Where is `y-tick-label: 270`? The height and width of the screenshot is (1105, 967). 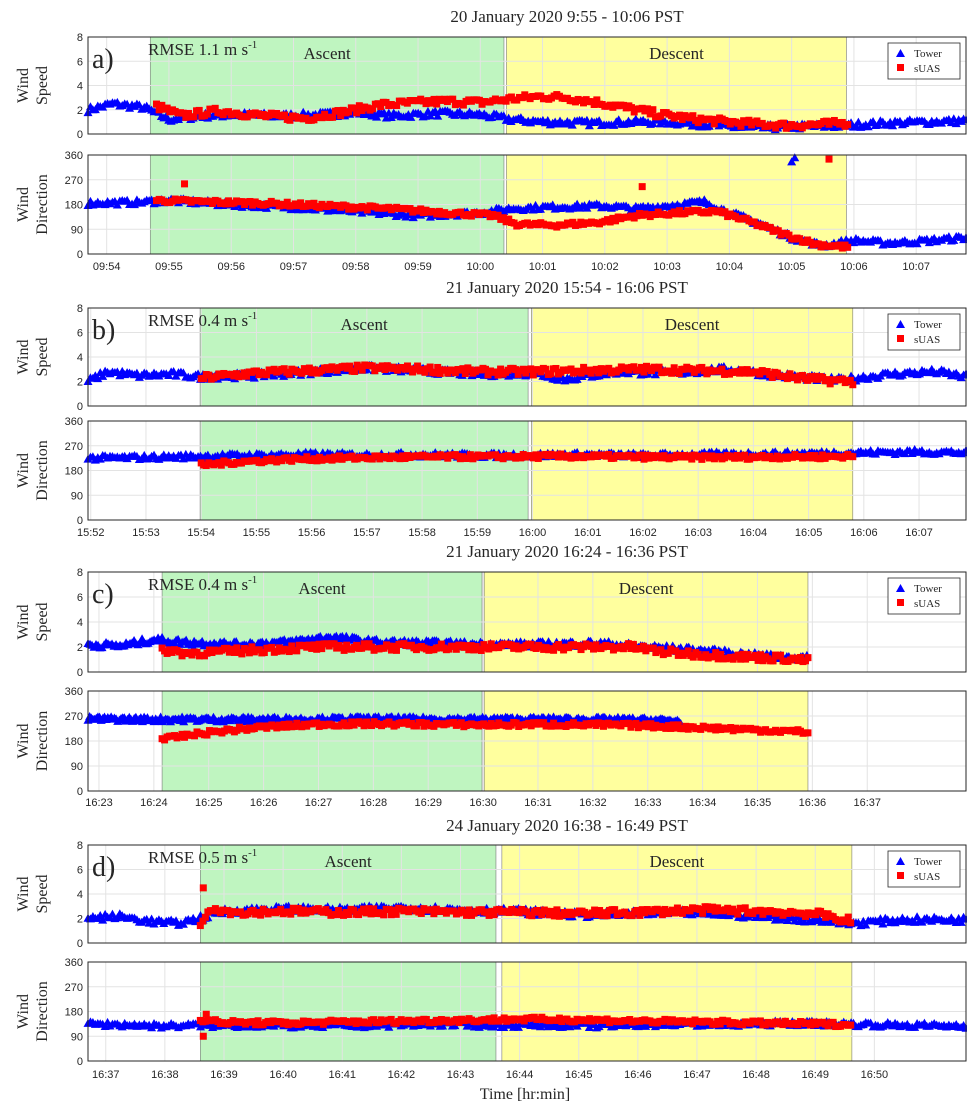 y-tick-label: 270 is located at coordinates (74, 447).